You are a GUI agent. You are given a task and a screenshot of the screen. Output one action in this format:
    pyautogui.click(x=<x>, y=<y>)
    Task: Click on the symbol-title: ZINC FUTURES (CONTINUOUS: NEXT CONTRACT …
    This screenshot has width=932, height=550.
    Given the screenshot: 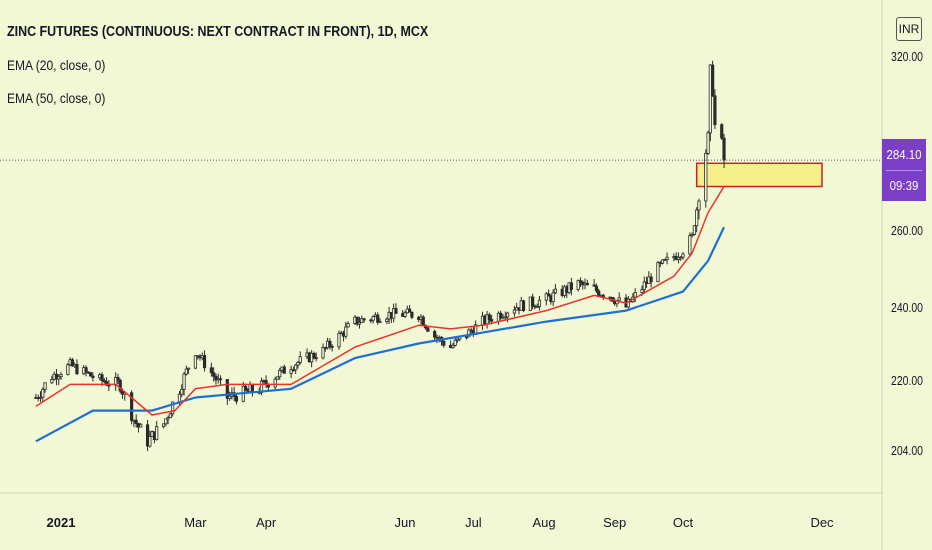 What is the action you would take?
    pyautogui.click(x=218, y=32)
    